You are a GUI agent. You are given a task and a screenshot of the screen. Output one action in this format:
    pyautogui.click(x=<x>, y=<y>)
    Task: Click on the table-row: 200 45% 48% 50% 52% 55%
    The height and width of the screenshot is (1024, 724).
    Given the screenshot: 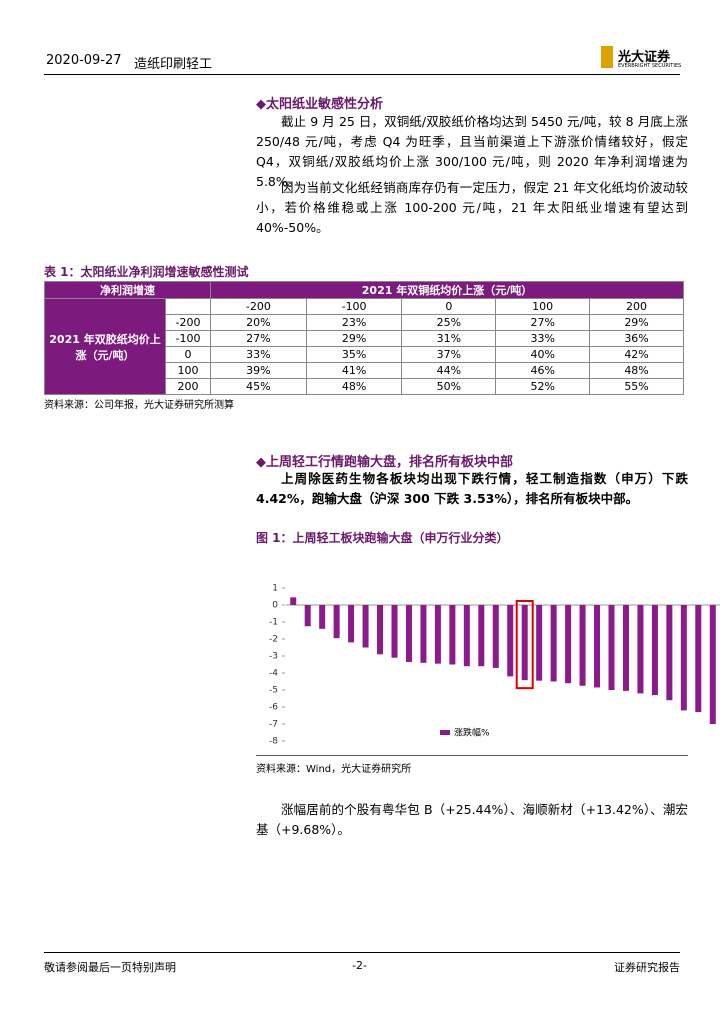 What is the action you would take?
    pyautogui.click(x=364, y=386)
    